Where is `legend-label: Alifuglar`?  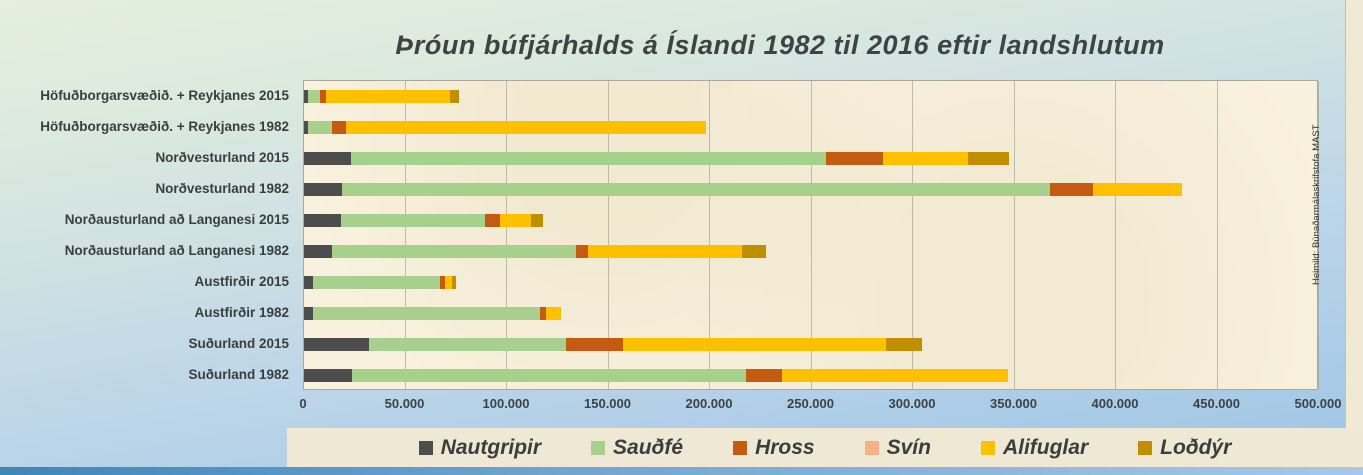
legend-label: Alifuglar is located at coordinates (1045, 447).